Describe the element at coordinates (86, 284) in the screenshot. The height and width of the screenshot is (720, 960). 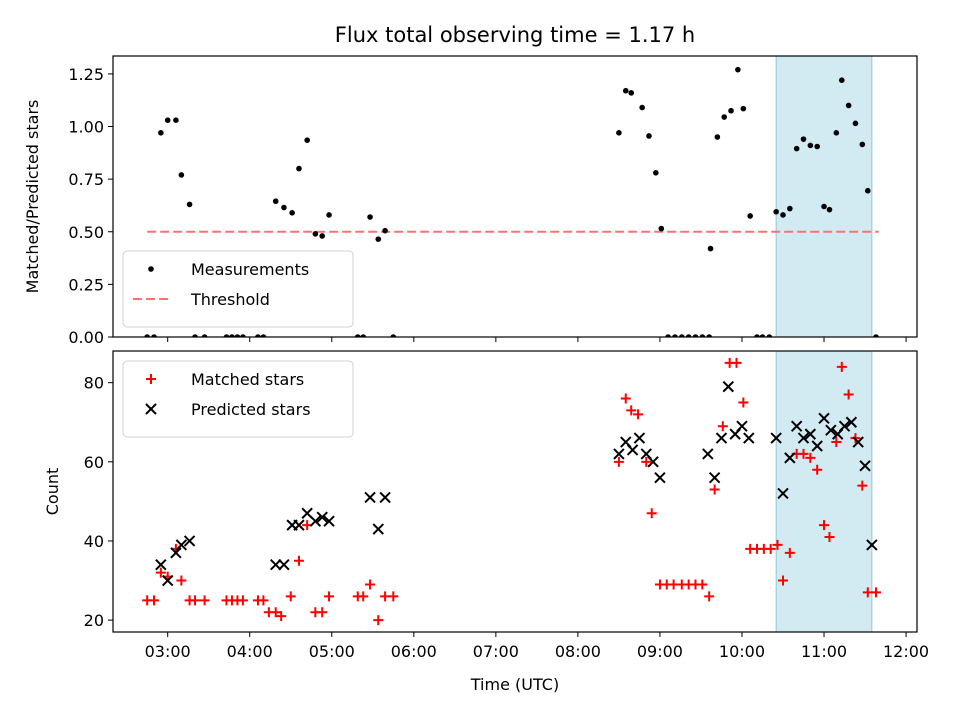
I see `y-tick-label: 0.25` at that location.